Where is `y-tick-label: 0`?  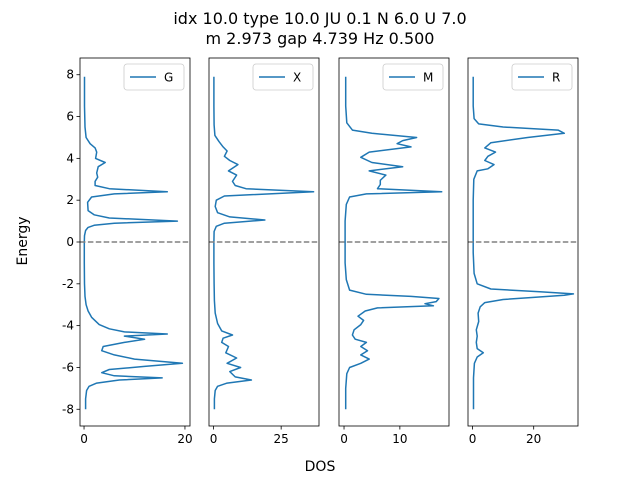
y-tick-label: 0 is located at coordinates (70, 242).